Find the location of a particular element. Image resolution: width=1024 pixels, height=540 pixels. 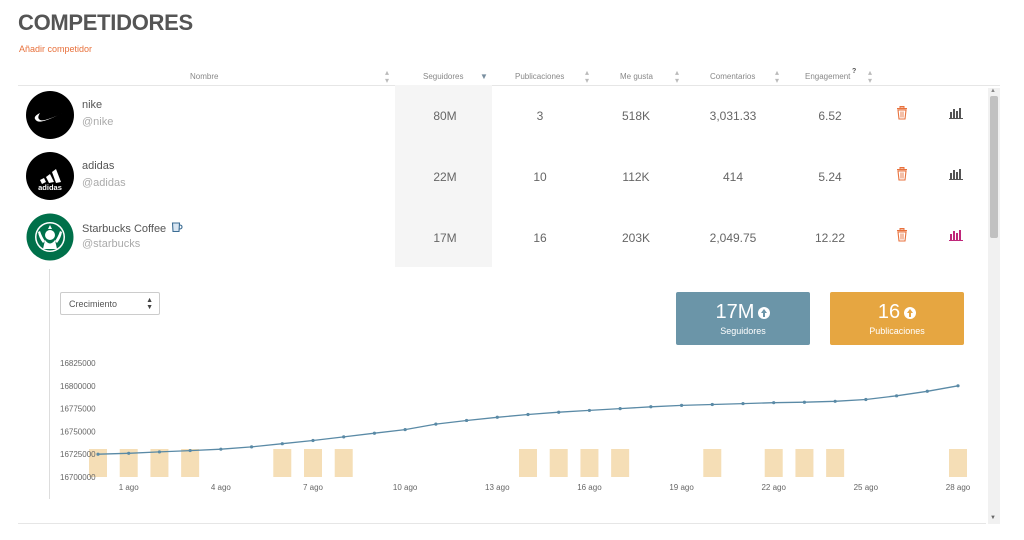

column-header-posts: Publicaciones is located at coordinates (540, 76).